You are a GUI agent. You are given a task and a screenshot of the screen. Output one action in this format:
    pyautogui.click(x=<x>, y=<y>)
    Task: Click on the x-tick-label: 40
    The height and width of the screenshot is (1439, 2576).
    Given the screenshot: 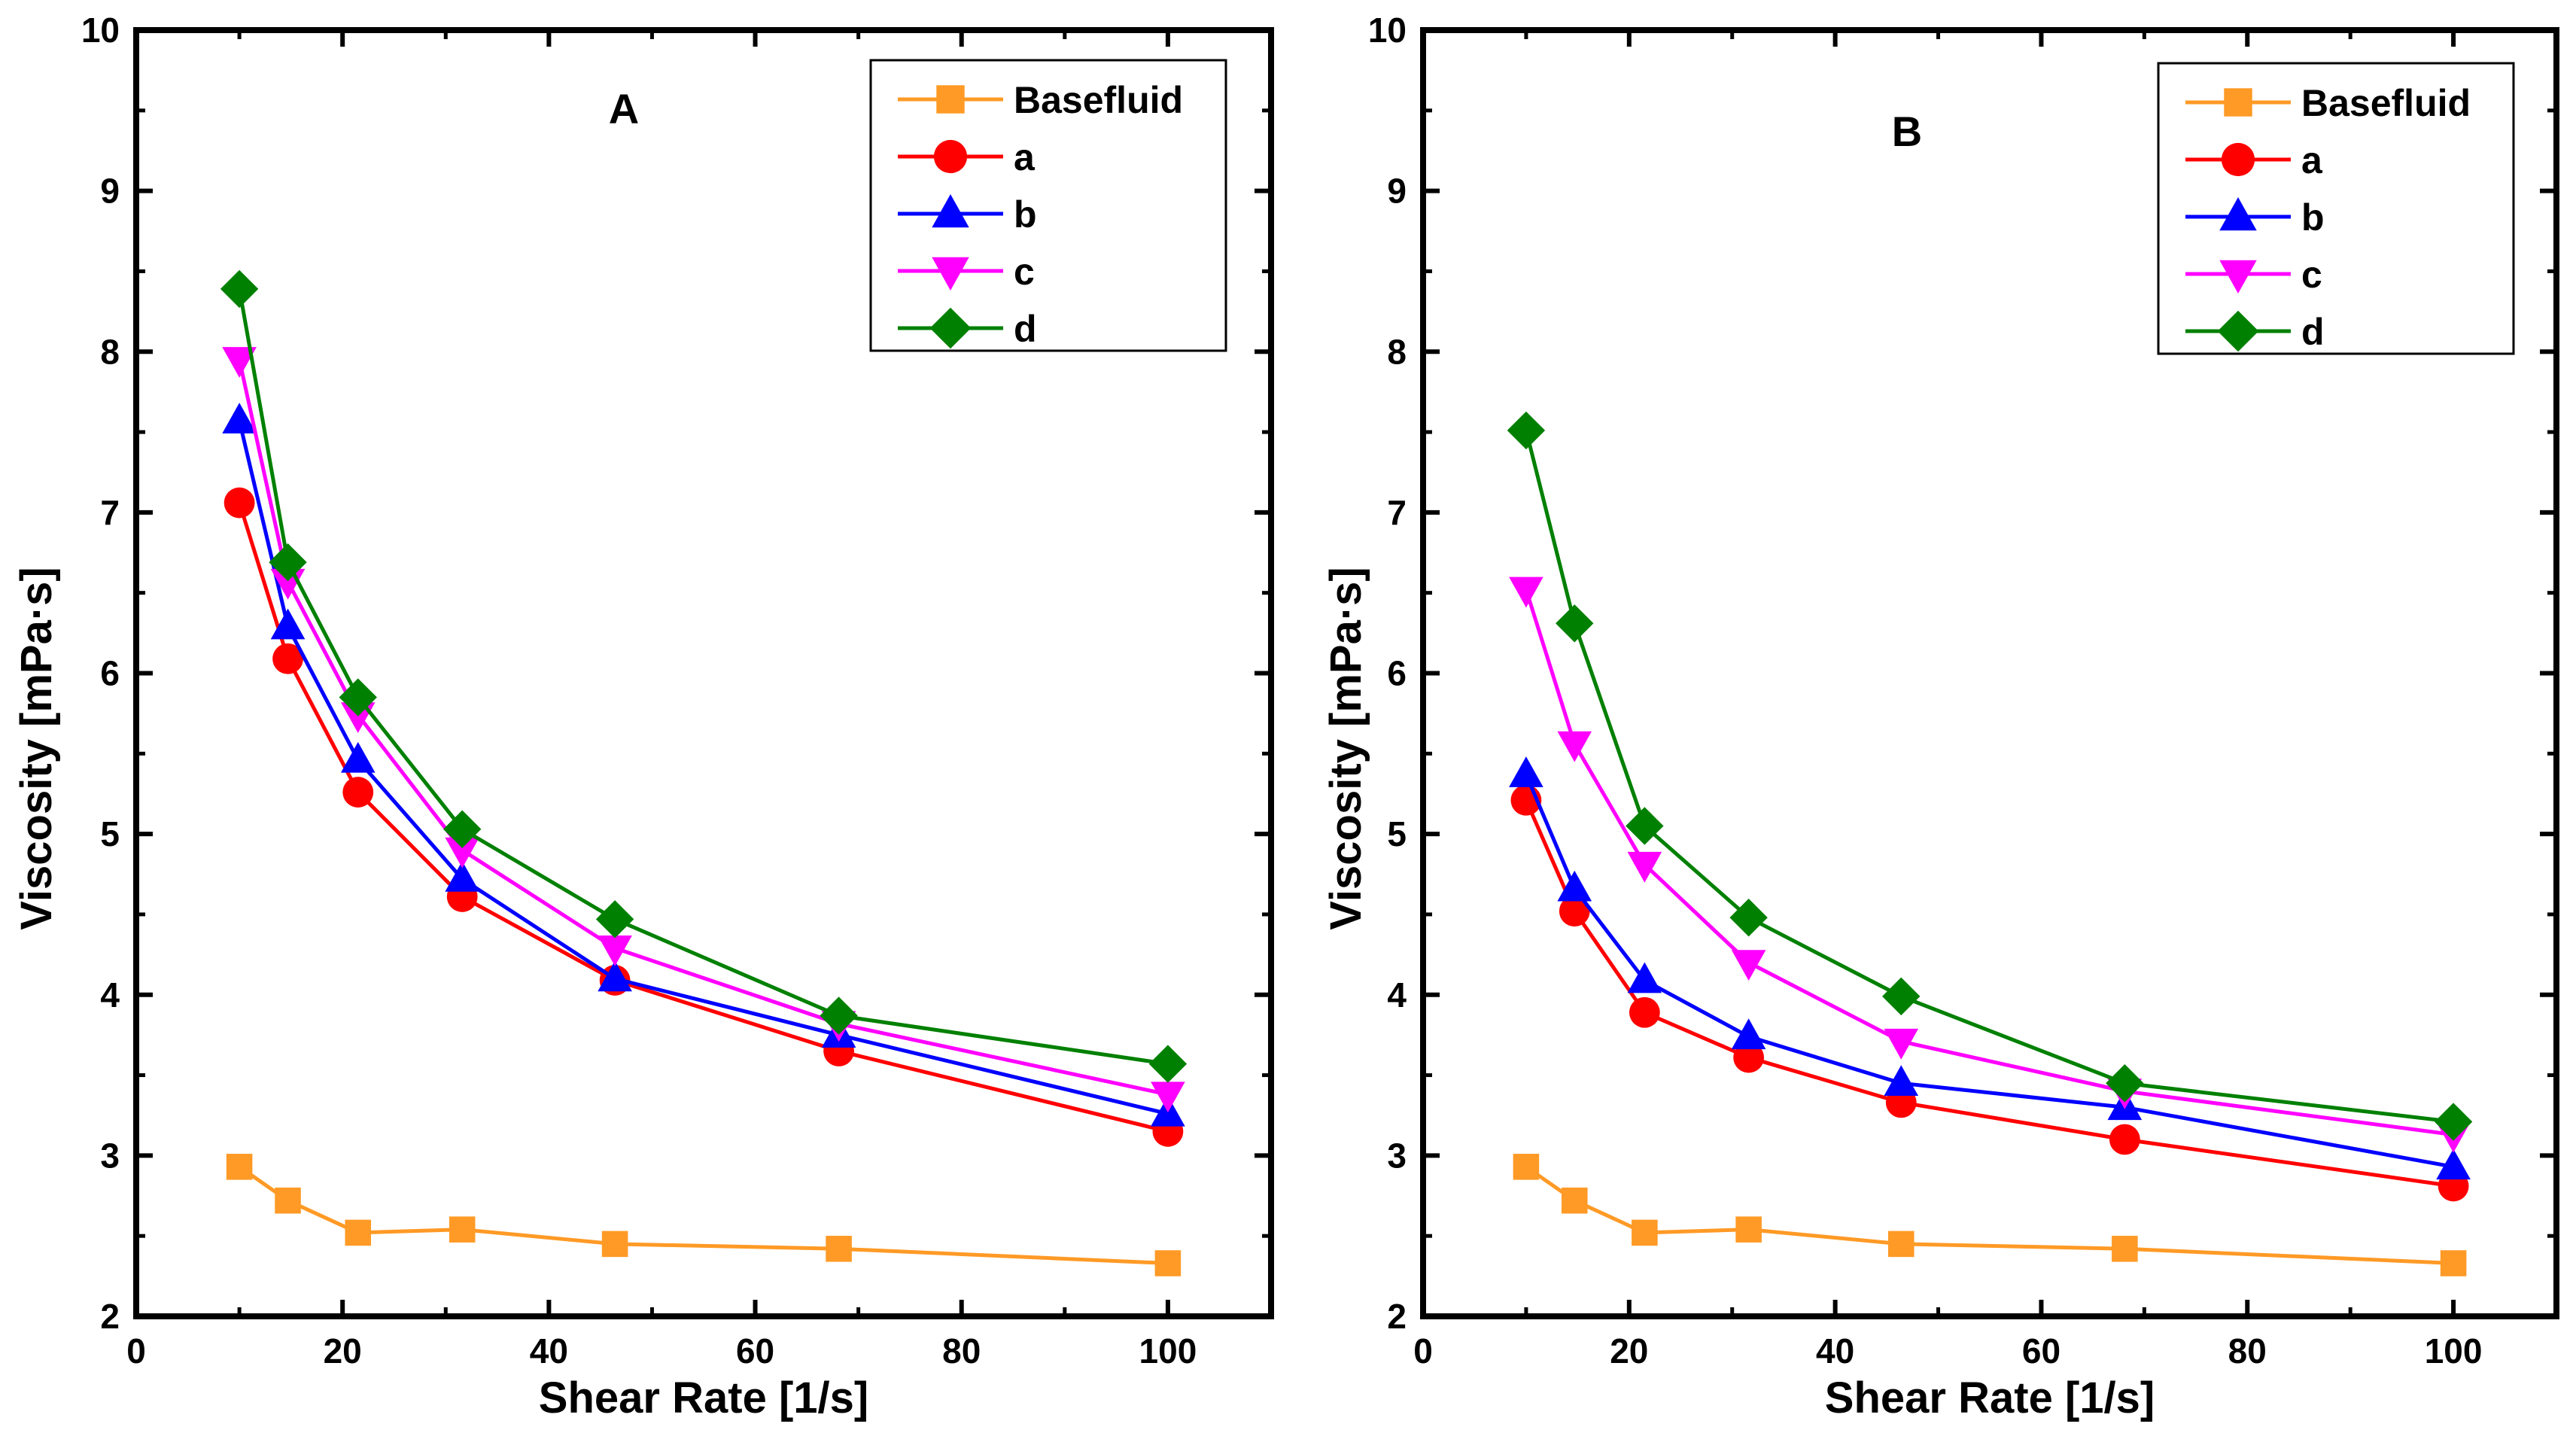 What is the action you would take?
    pyautogui.click(x=549, y=1351)
    